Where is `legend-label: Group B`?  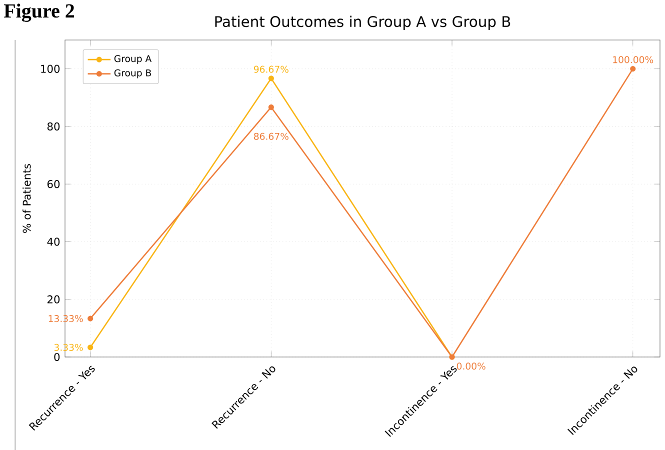
legend-label: Group B is located at coordinates (132, 73).